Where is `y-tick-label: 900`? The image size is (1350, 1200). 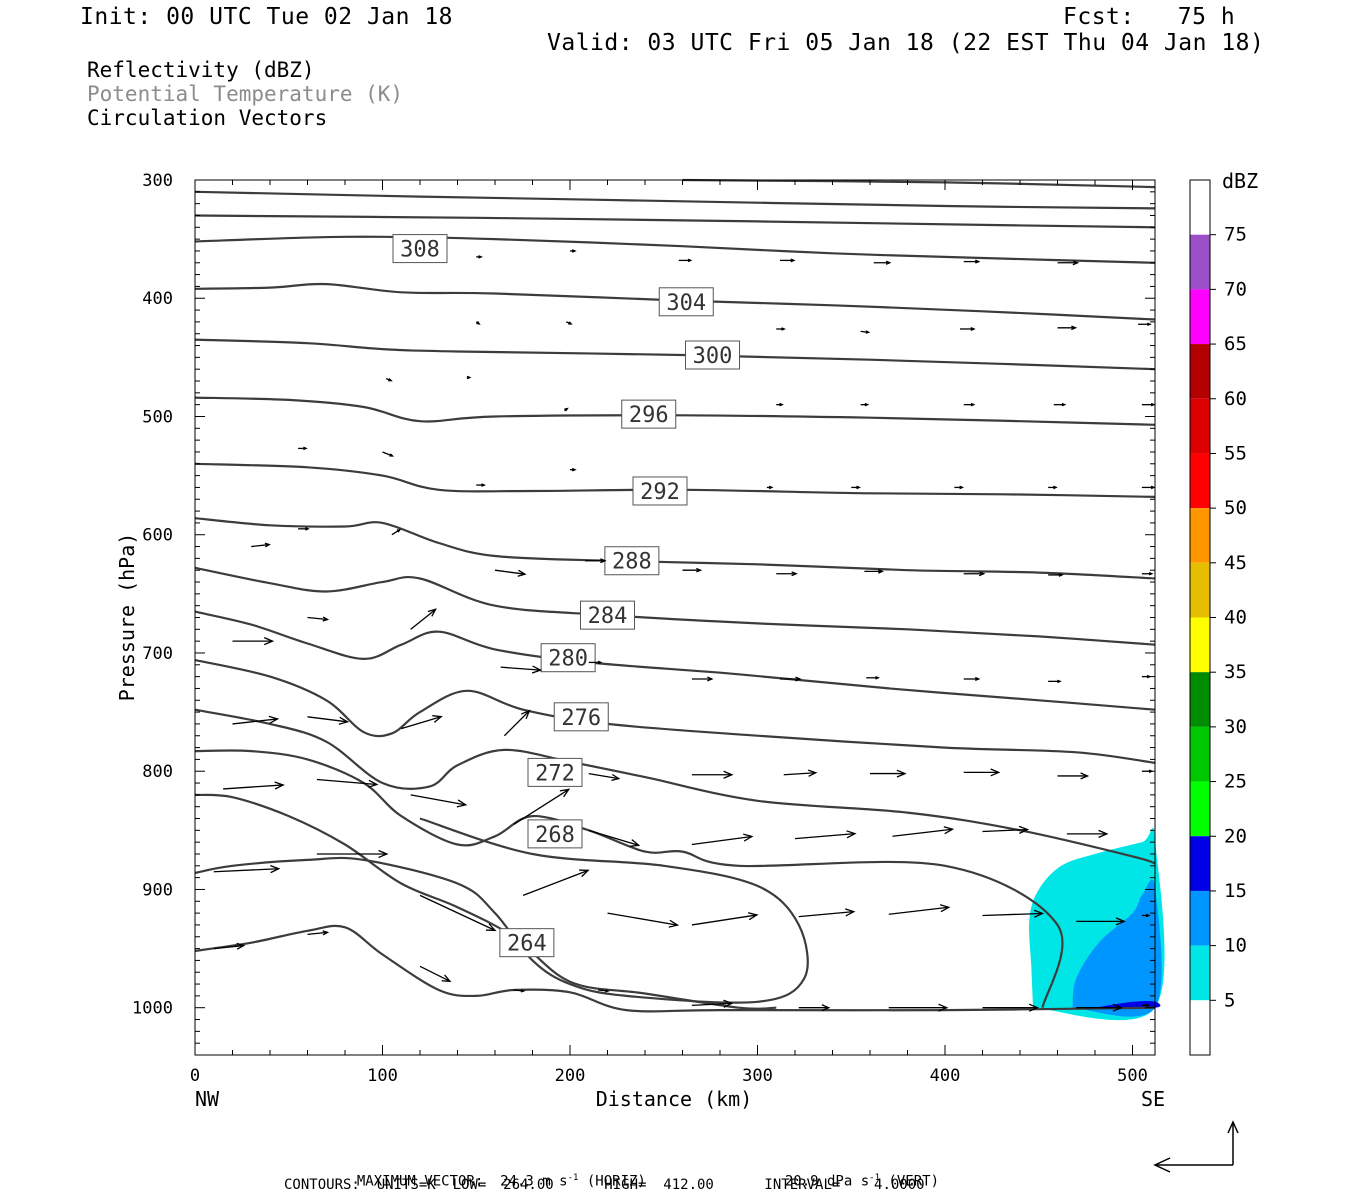 y-tick-label: 900 is located at coordinates (157, 890).